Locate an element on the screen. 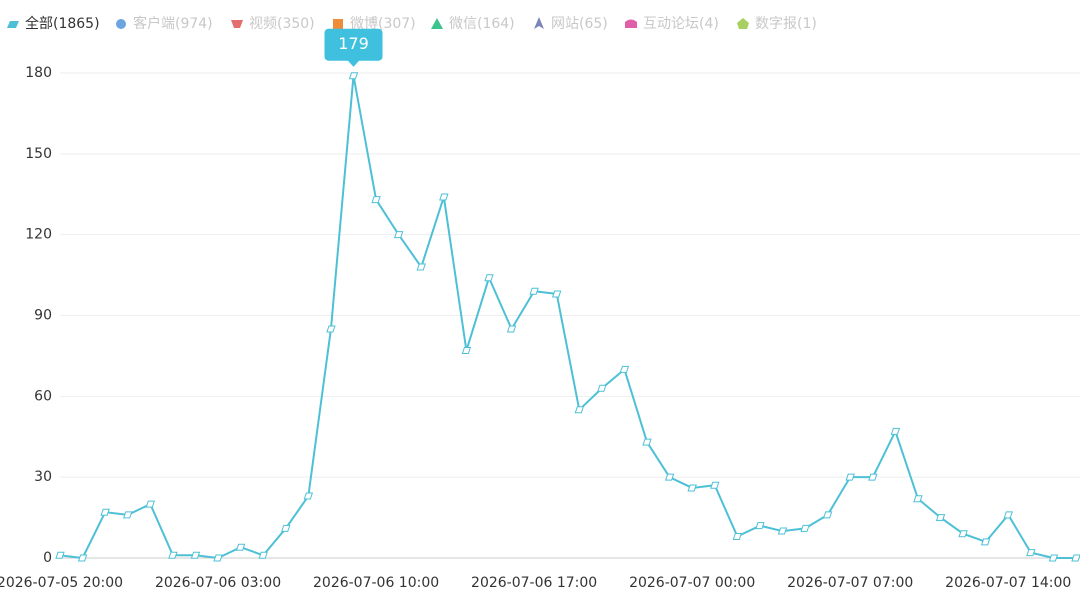  legend-label: 全部(1865) is located at coordinates (62, 23).